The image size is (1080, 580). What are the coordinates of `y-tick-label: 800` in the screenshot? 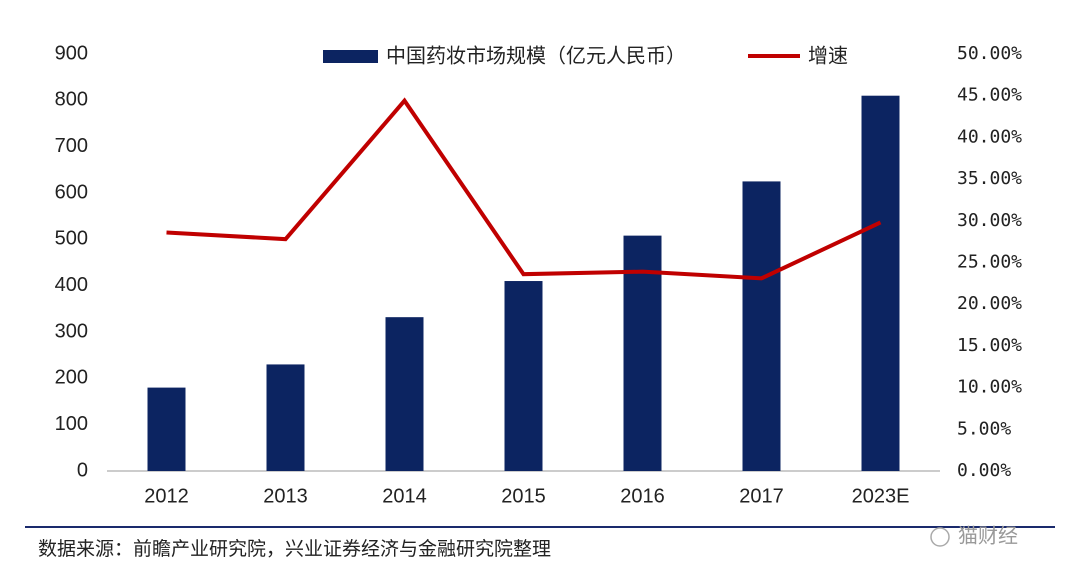 It's located at (71, 100).